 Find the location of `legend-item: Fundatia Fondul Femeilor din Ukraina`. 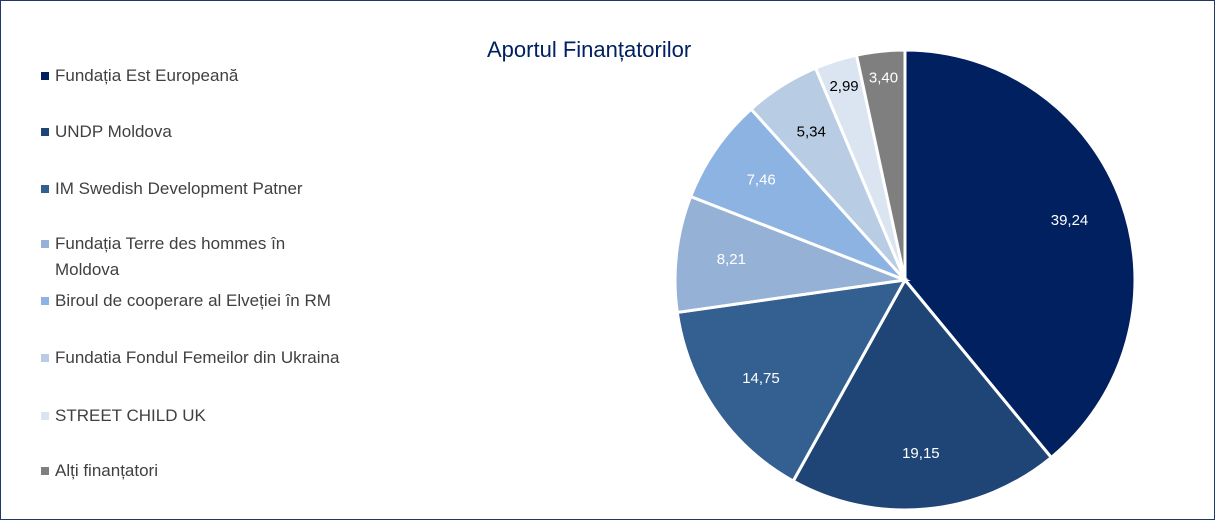

legend-item: Fundatia Fondul Femeilor din Ukraina is located at coordinates (233, 358).